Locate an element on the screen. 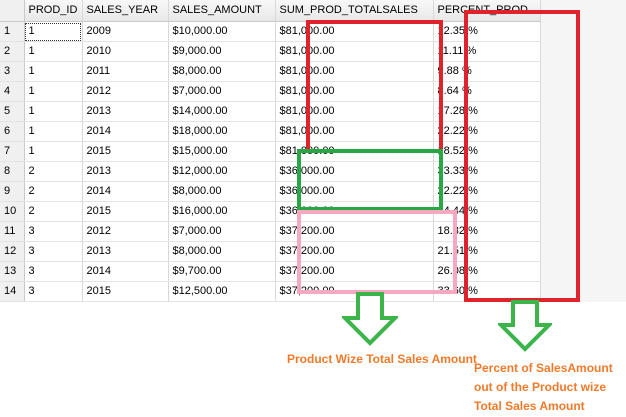 Image resolution: width=626 pixels, height=417 pixels. cell-percent-prod: 11.11 % is located at coordinates (487, 51).